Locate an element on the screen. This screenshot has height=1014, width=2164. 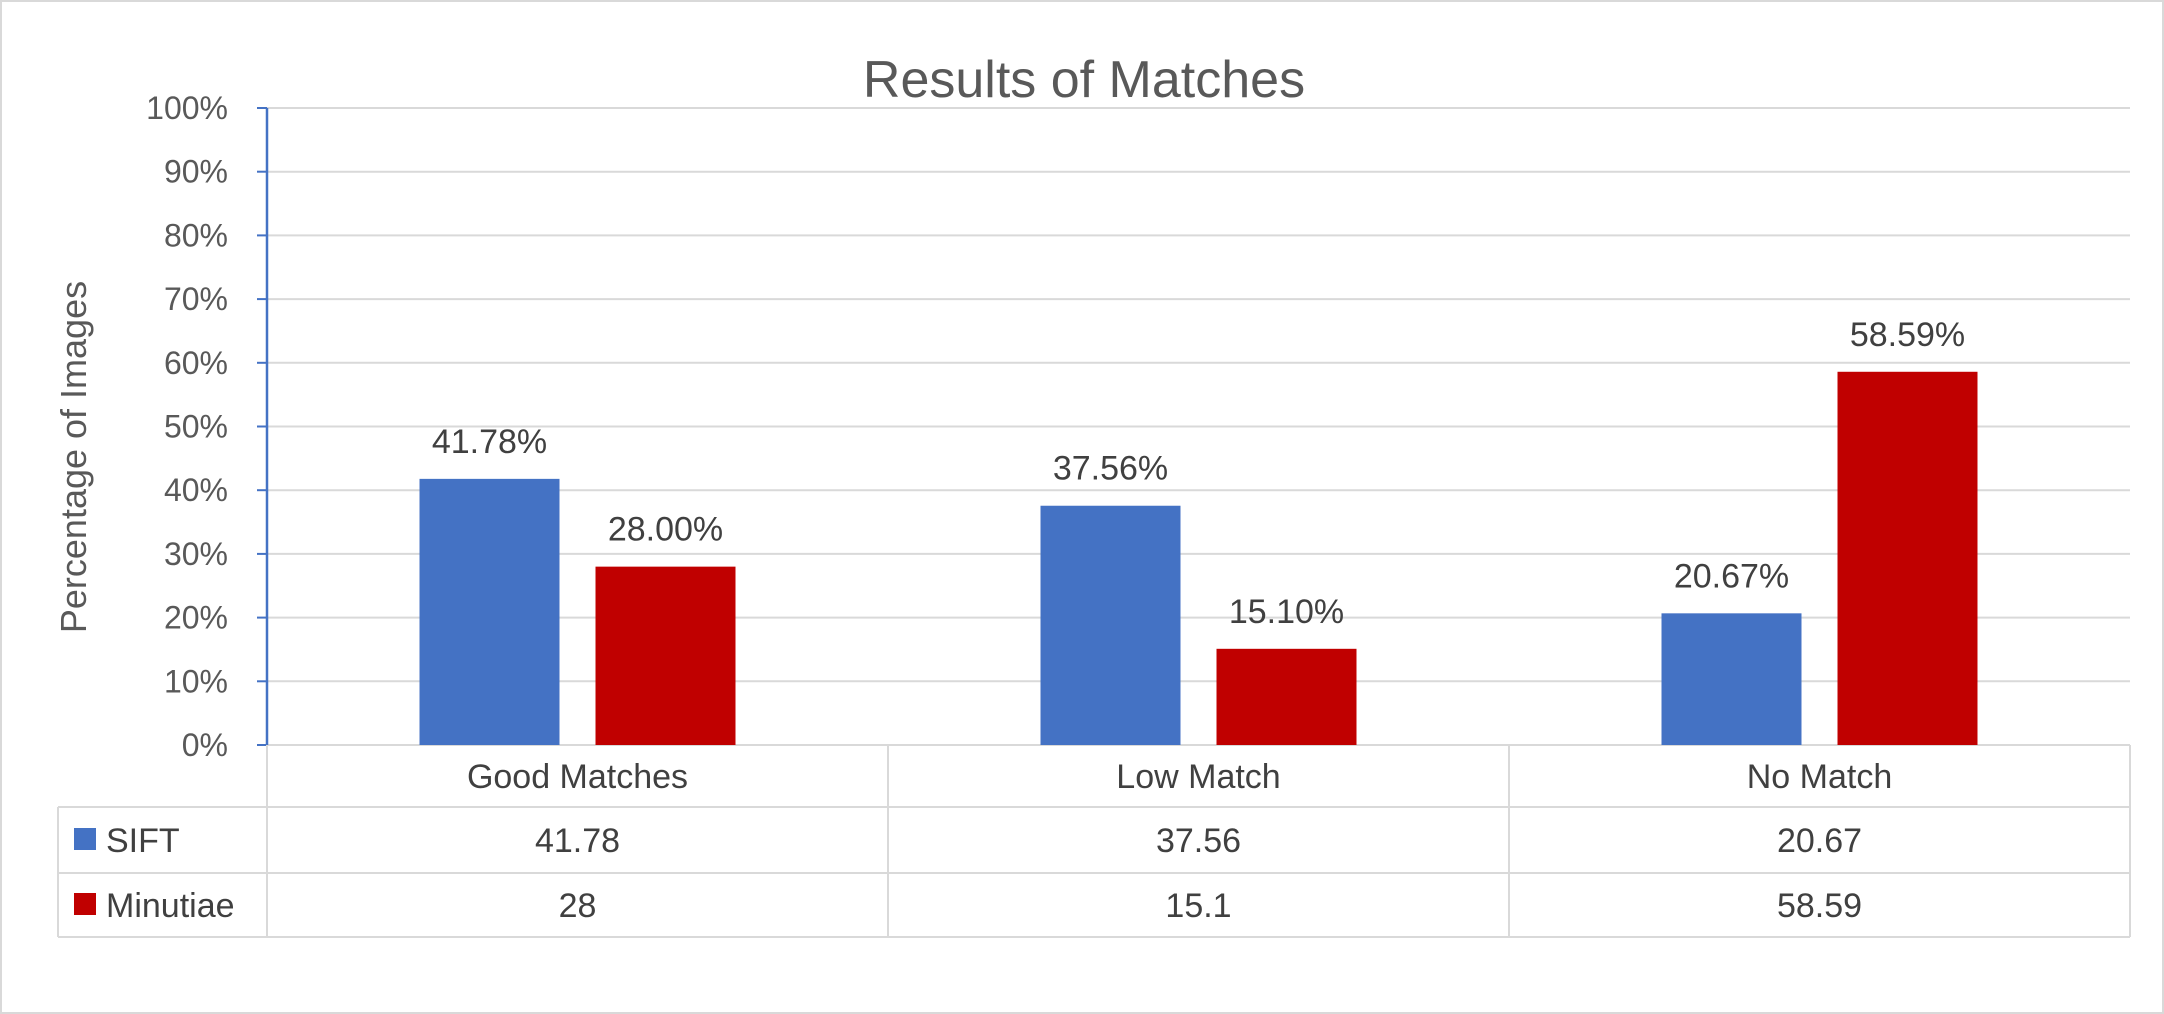
table-value-sift-no-match: 20.67 is located at coordinates (1819, 841).